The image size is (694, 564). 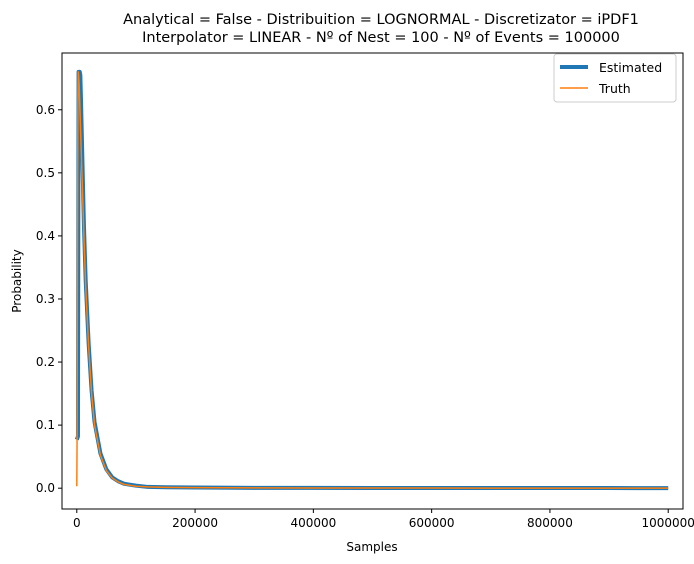 What do you see at coordinates (667, 523) in the screenshot?
I see `x-tick-label: 1000000` at bounding box center [667, 523].